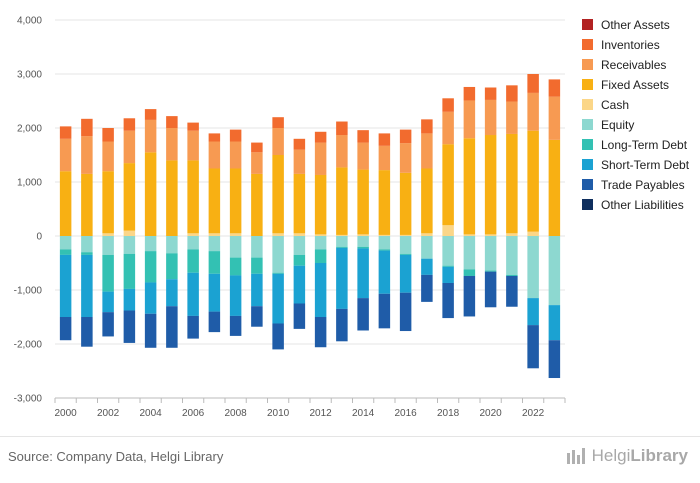 This screenshot has height=483, width=700. Describe the element at coordinates (615, 105) in the screenshot. I see `legend-label: Cash` at that location.